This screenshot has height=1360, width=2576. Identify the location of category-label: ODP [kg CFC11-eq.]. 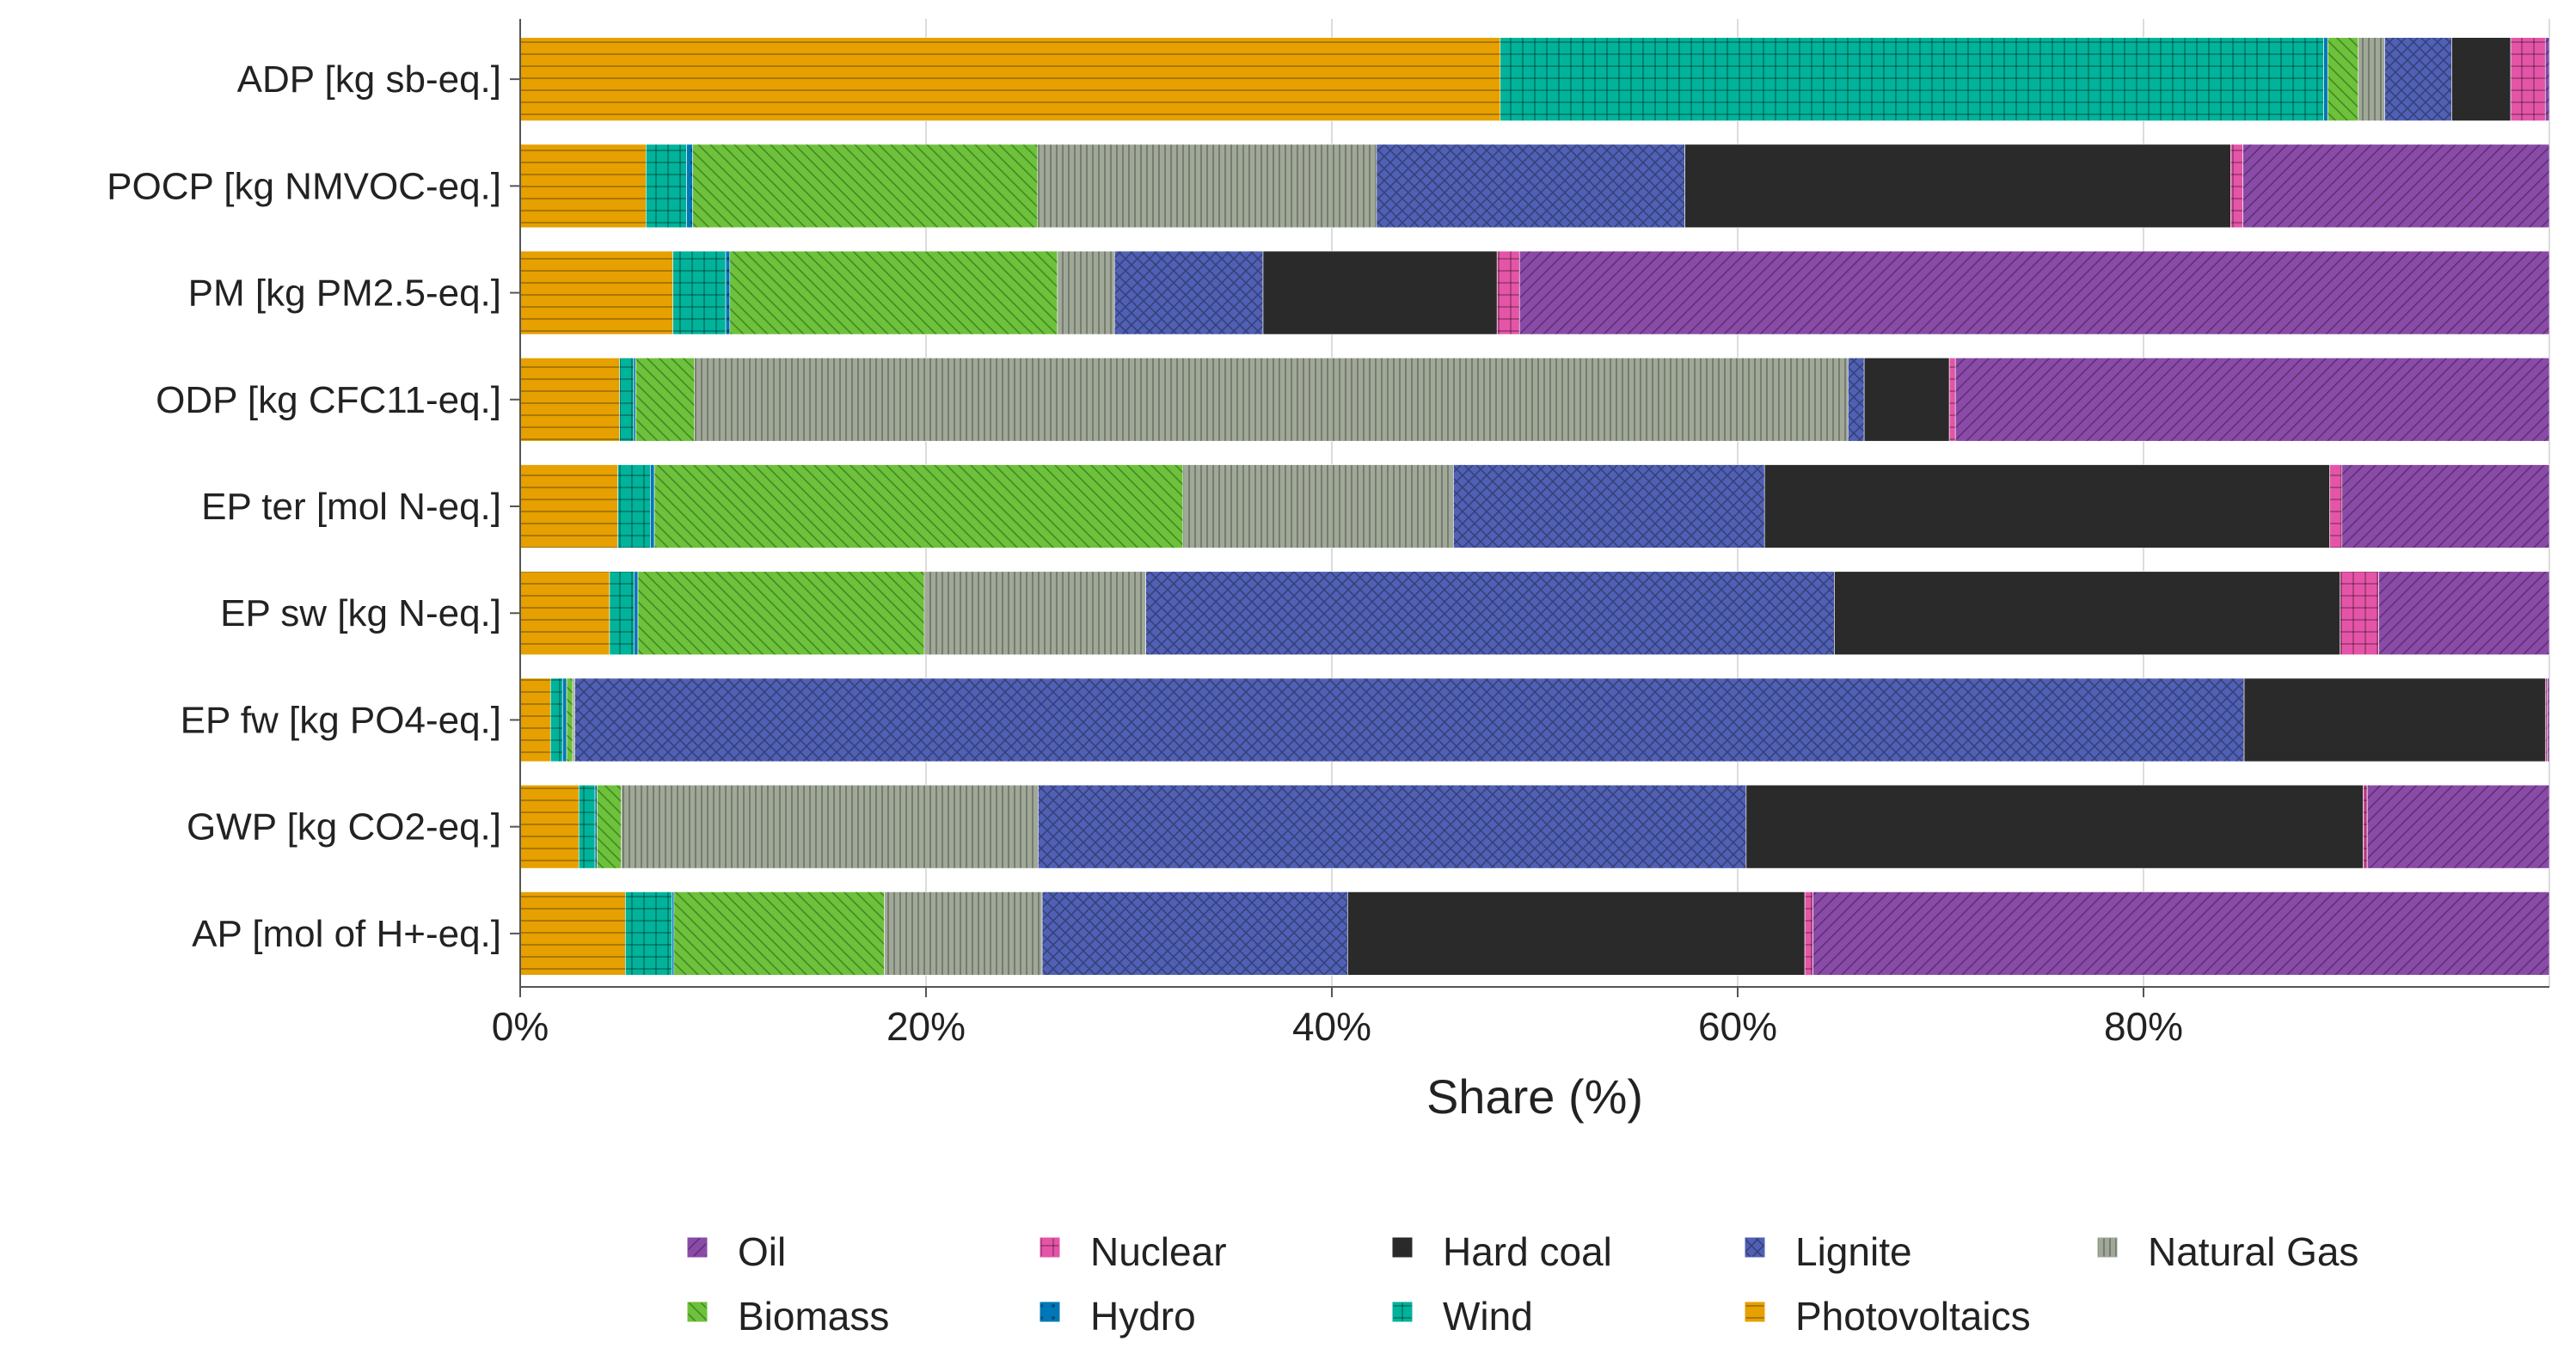
(328, 400).